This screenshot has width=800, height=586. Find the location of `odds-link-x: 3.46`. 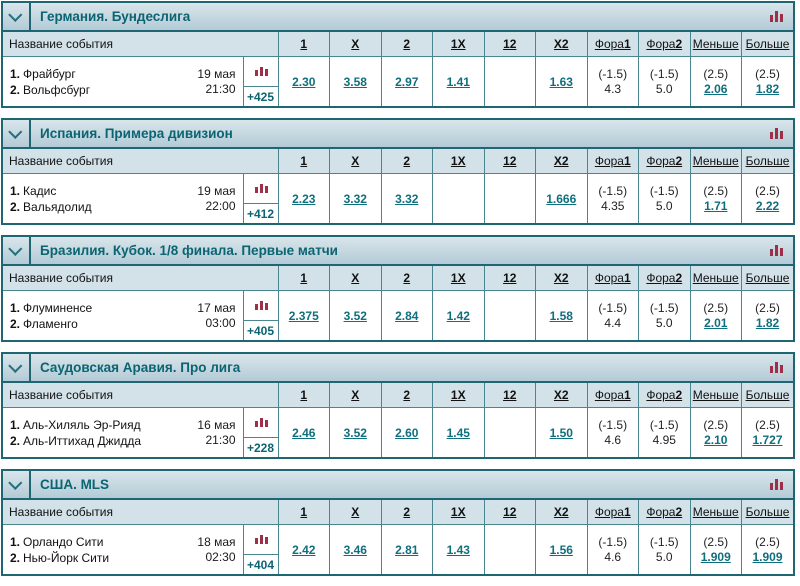

odds-link-x: 3.46 is located at coordinates (355, 549).